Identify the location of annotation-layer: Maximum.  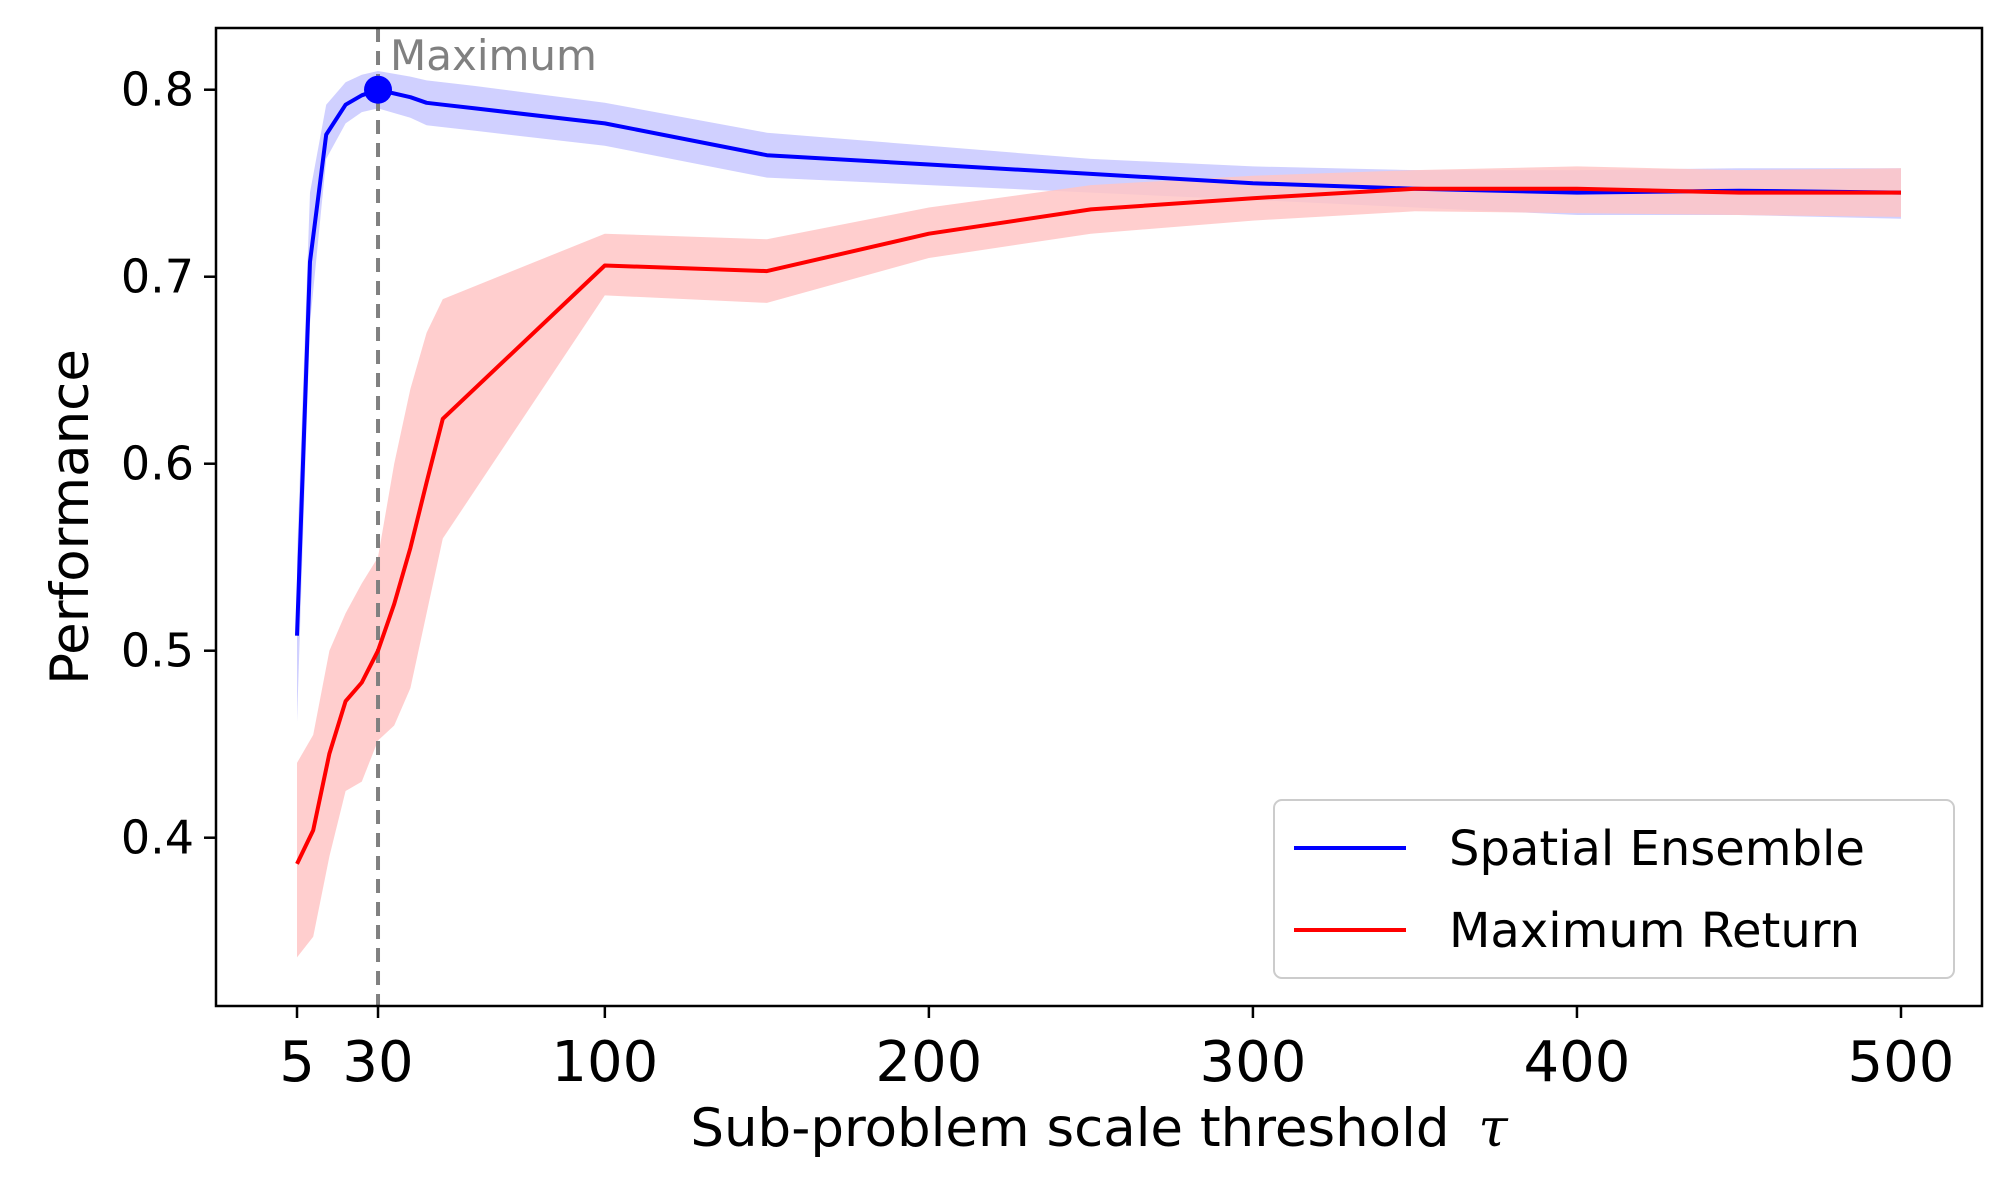
(486, 517).